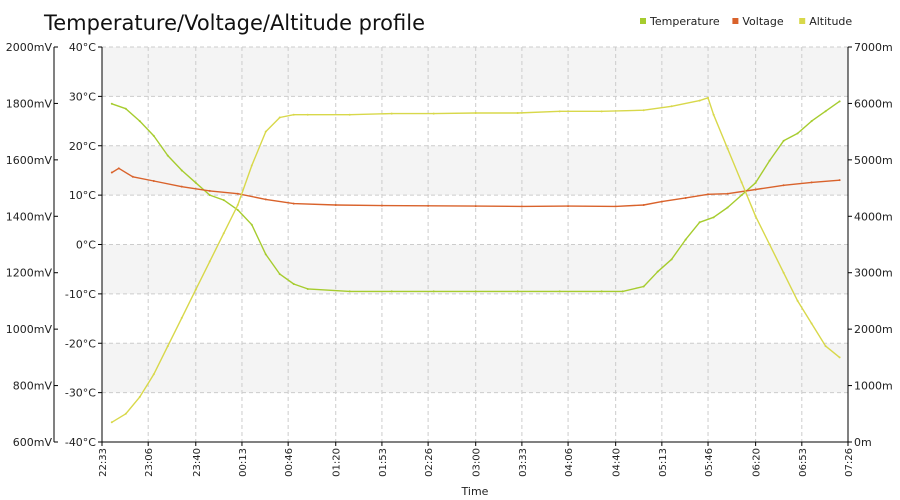 Image resolution: width=900 pixels, height=500 pixels. Describe the element at coordinates (234, 23) in the screenshot. I see `chart-title: Temperature/Voltage/Altitude profile` at that location.